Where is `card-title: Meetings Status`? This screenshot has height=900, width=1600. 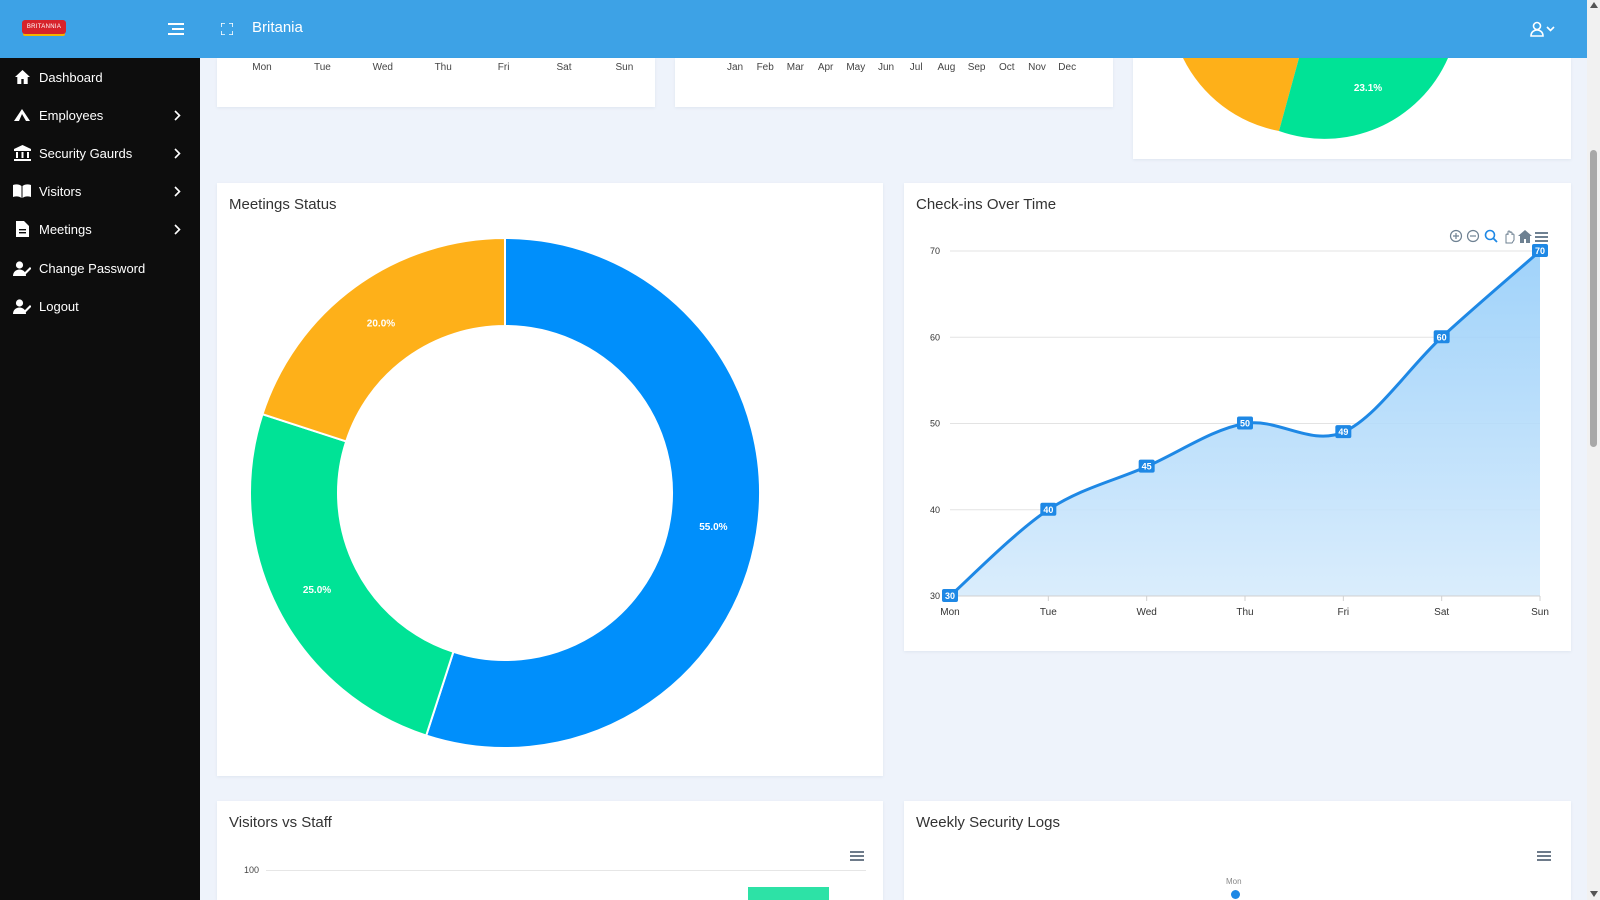
card-title: Meetings Status is located at coordinates (283, 204).